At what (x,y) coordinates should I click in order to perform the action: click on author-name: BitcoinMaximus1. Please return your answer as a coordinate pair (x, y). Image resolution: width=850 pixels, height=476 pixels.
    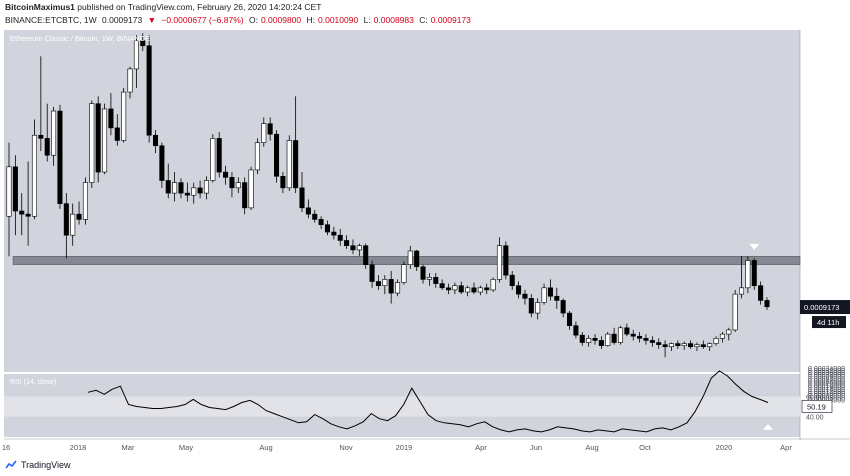
    Looking at the image, I should click on (40, 7).